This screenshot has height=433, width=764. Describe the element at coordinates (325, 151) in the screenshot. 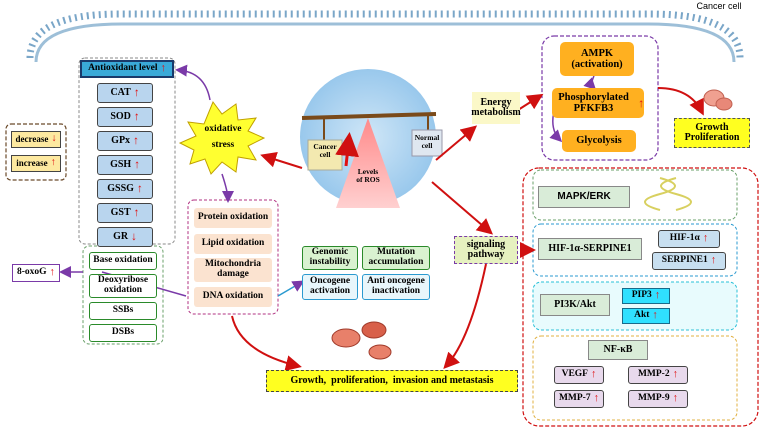

I see `cancer-cell-text: Cancer cell` at that location.